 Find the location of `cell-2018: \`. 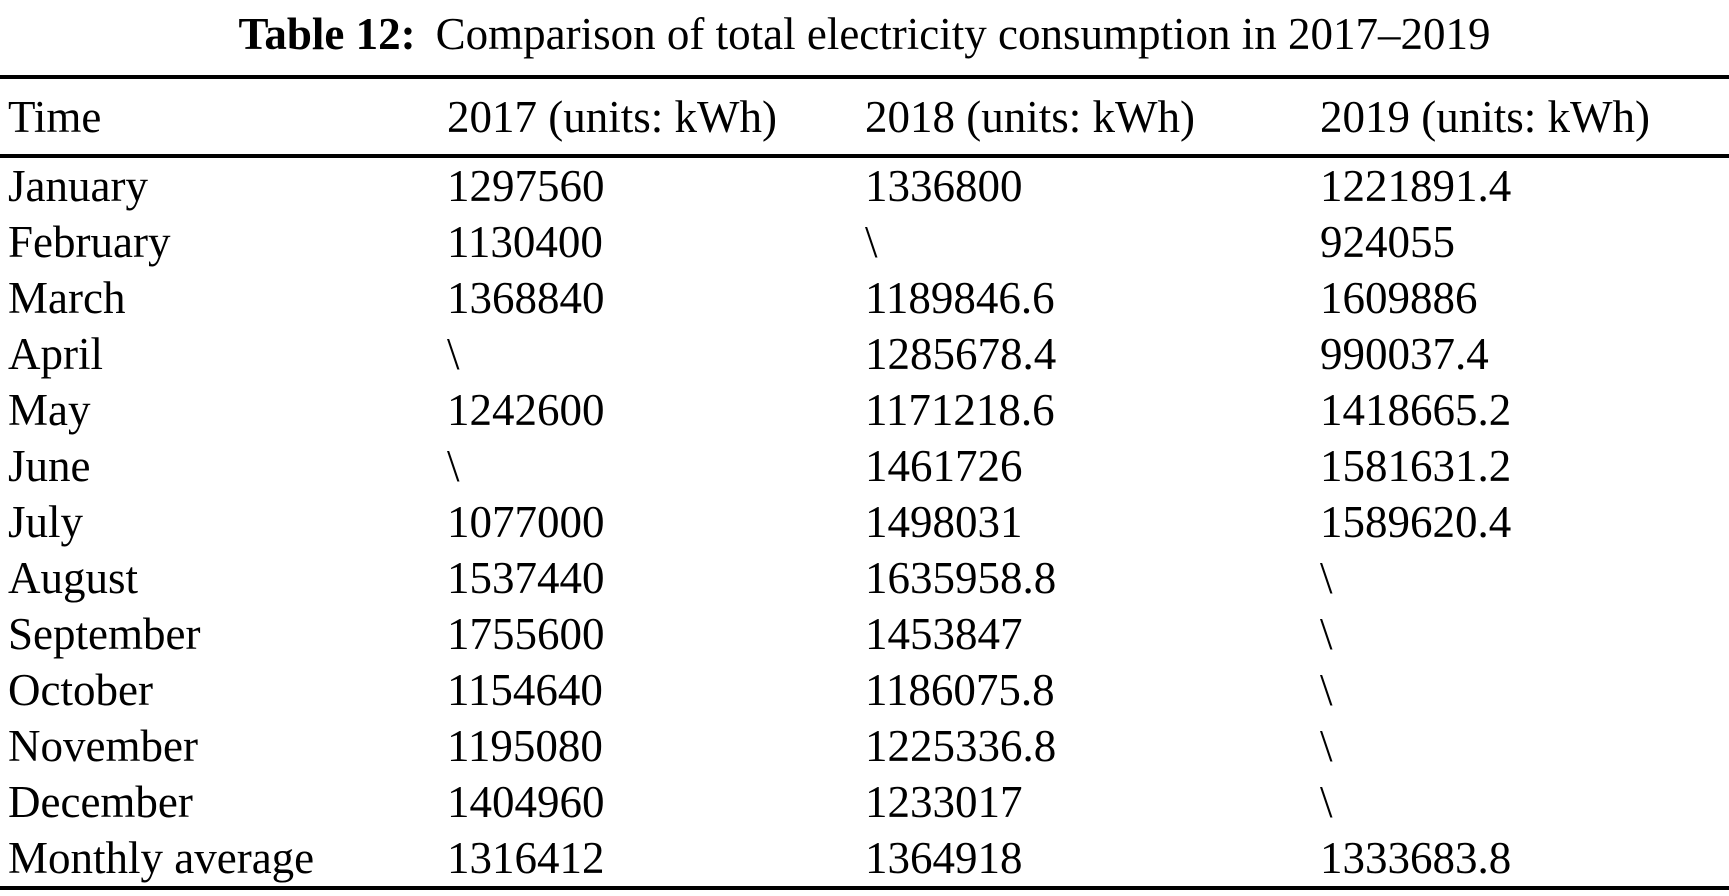

cell-2018: \ is located at coordinates (871, 242).